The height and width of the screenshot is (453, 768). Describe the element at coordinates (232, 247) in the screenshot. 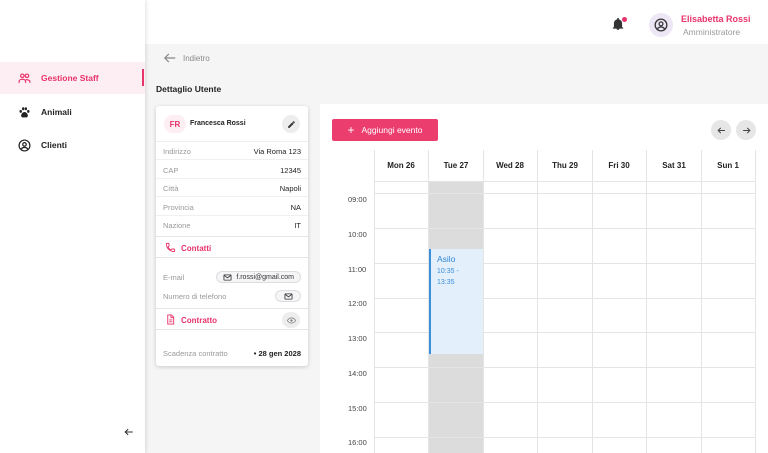

I see `contacts-section-header: Contatti` at that location.